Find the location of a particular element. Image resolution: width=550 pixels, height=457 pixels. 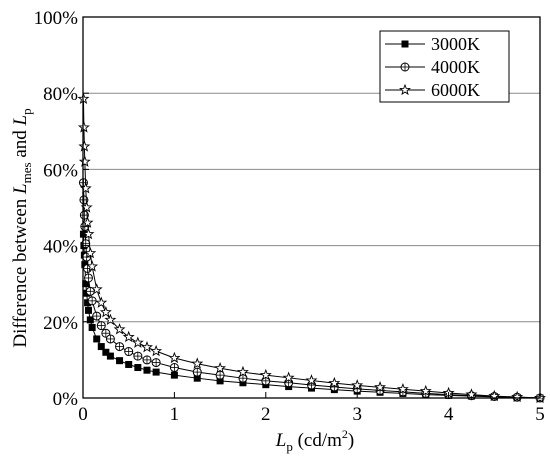

y-tick-label: 40% is located at coordinates (60, 247).